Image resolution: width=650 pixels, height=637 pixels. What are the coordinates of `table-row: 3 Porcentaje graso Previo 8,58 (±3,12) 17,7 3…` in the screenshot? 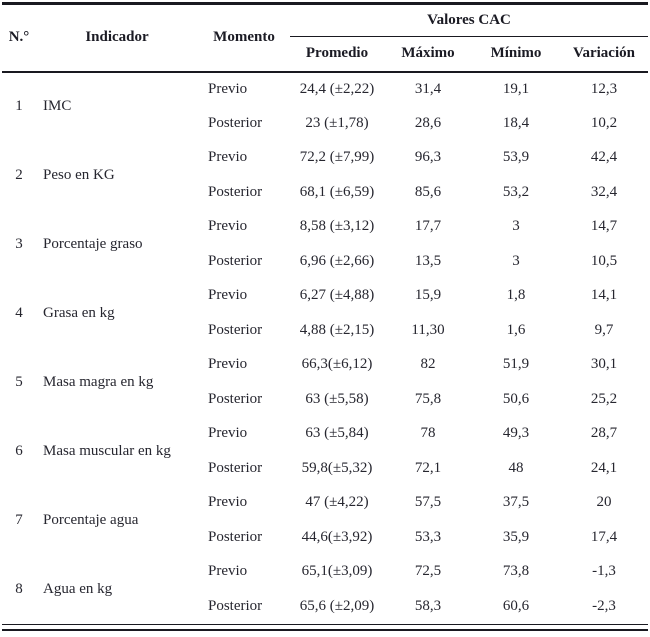 It's located at (325, 230).